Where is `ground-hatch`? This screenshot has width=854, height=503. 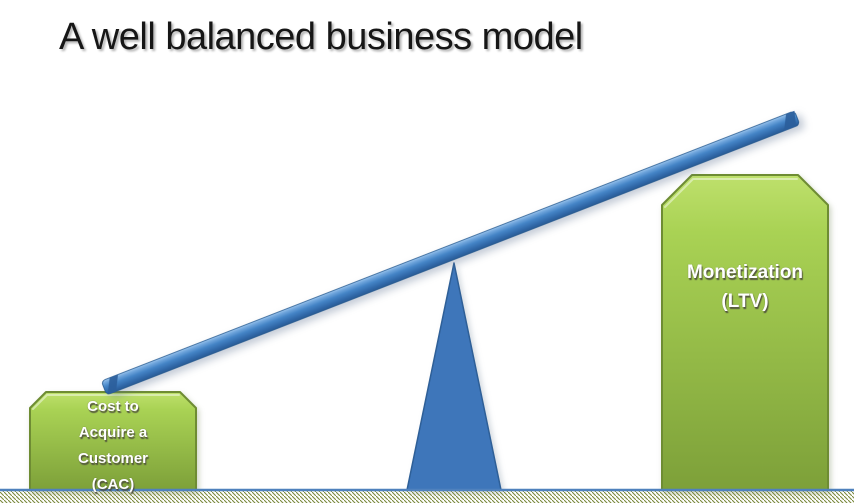
ground-hatch is located at coordinates (427, 497).